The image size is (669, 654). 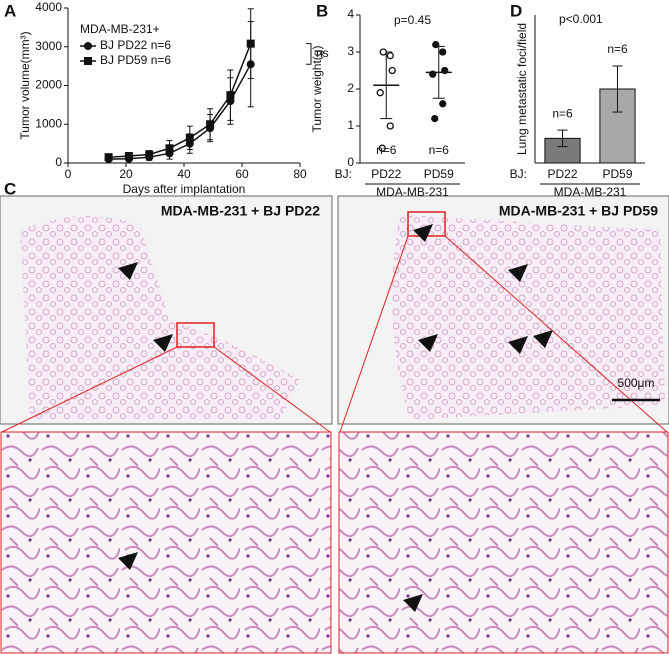 I want to click on scale-bar-label: 500μm, so click(x=636, y=383).